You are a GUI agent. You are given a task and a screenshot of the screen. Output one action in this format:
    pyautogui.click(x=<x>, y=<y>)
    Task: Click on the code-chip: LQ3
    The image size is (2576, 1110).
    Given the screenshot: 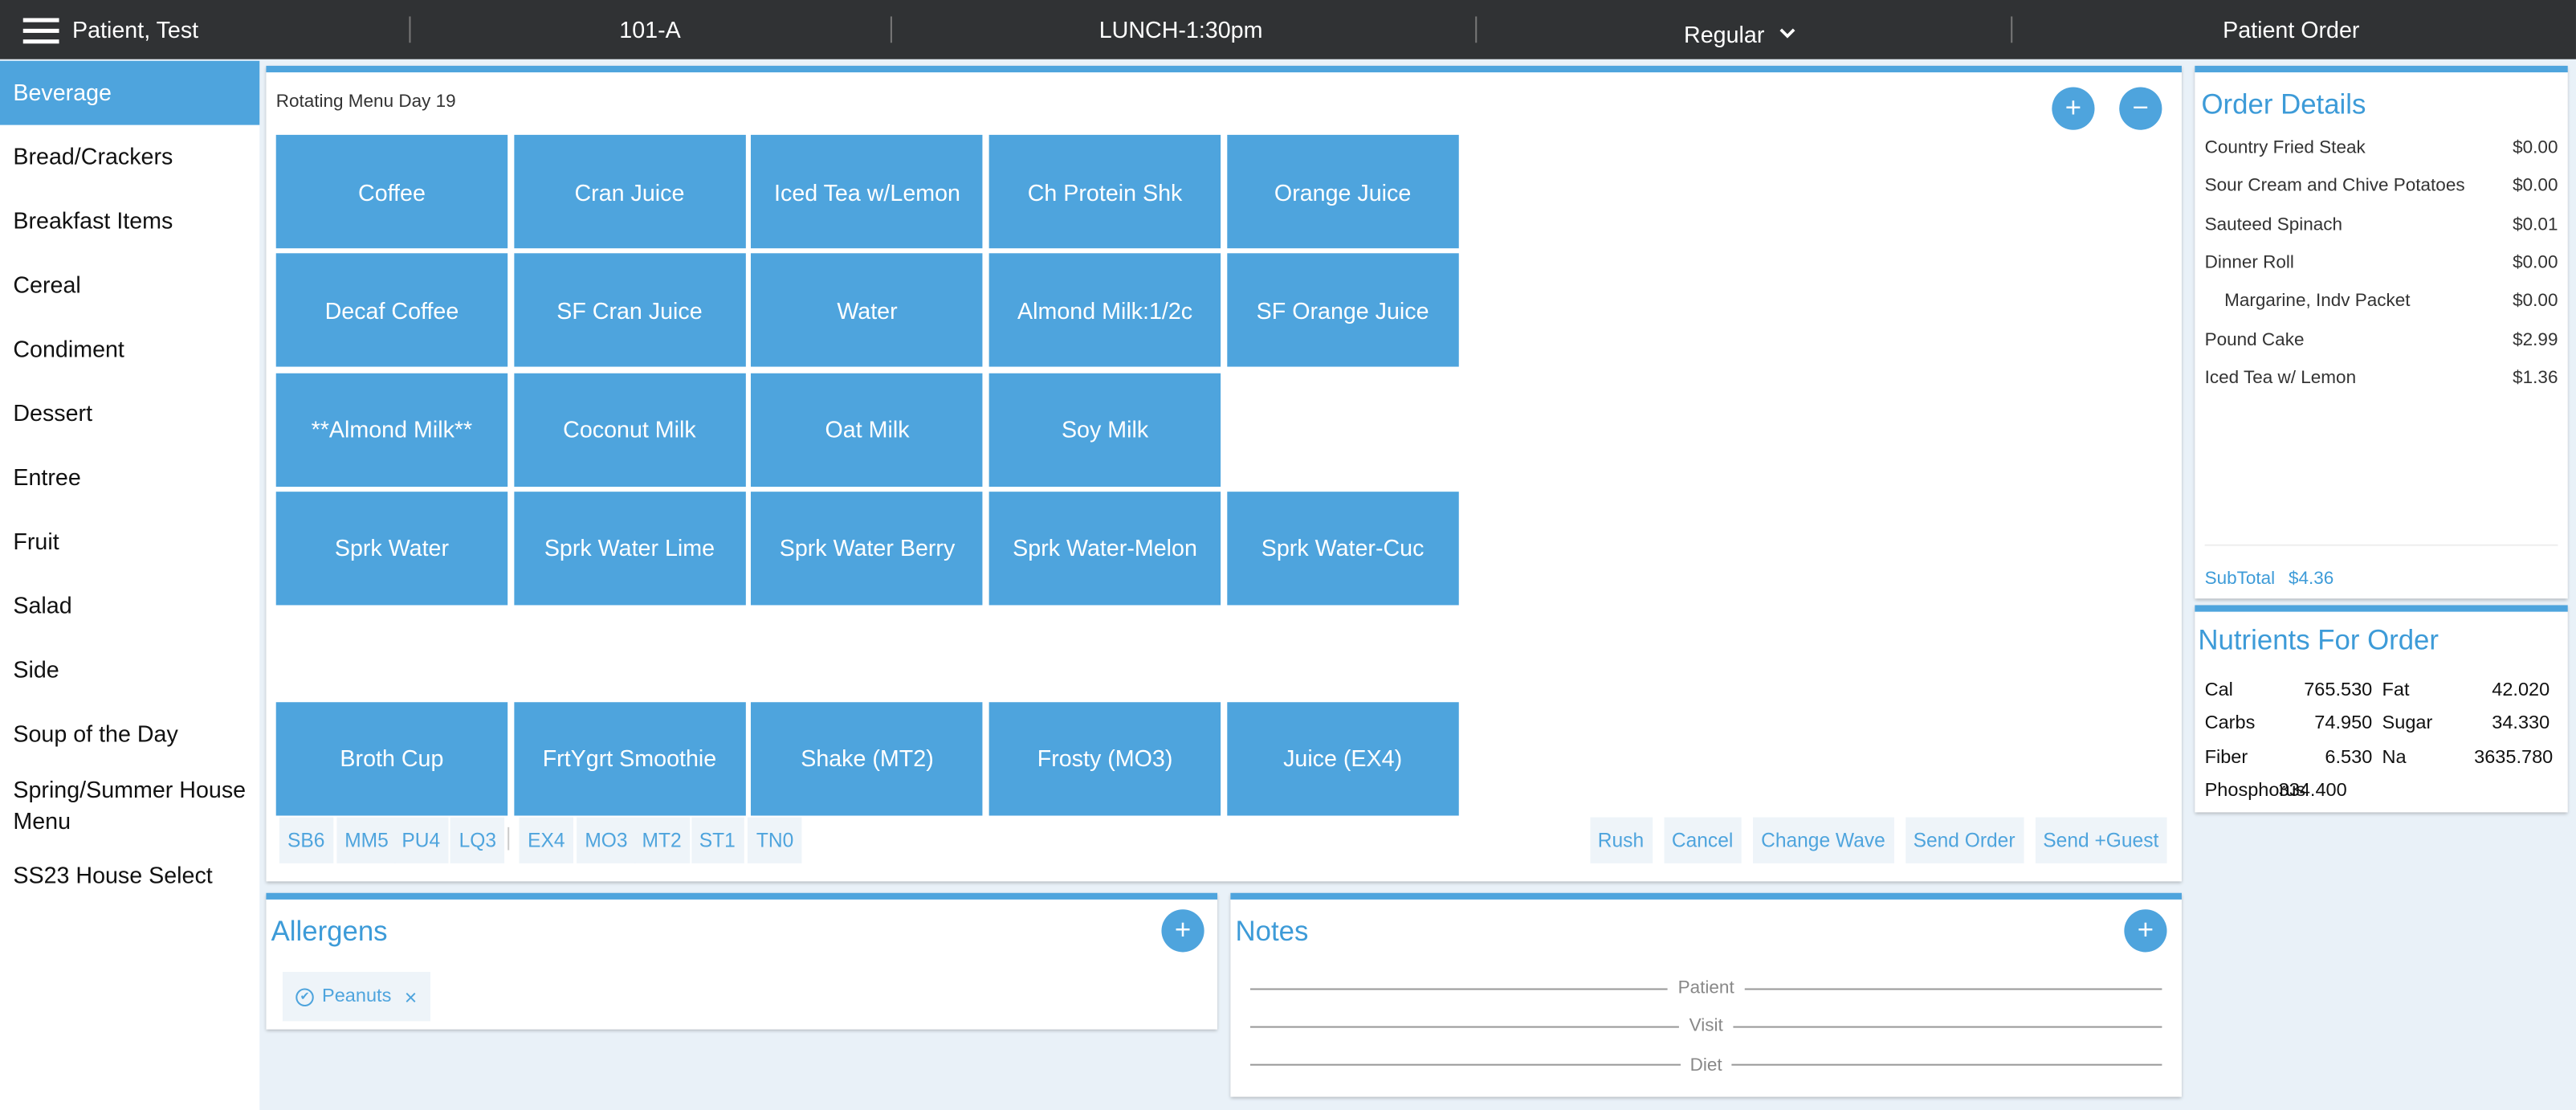 What is the action you would take?
    pyautogui.click(x=478, y=840)
    